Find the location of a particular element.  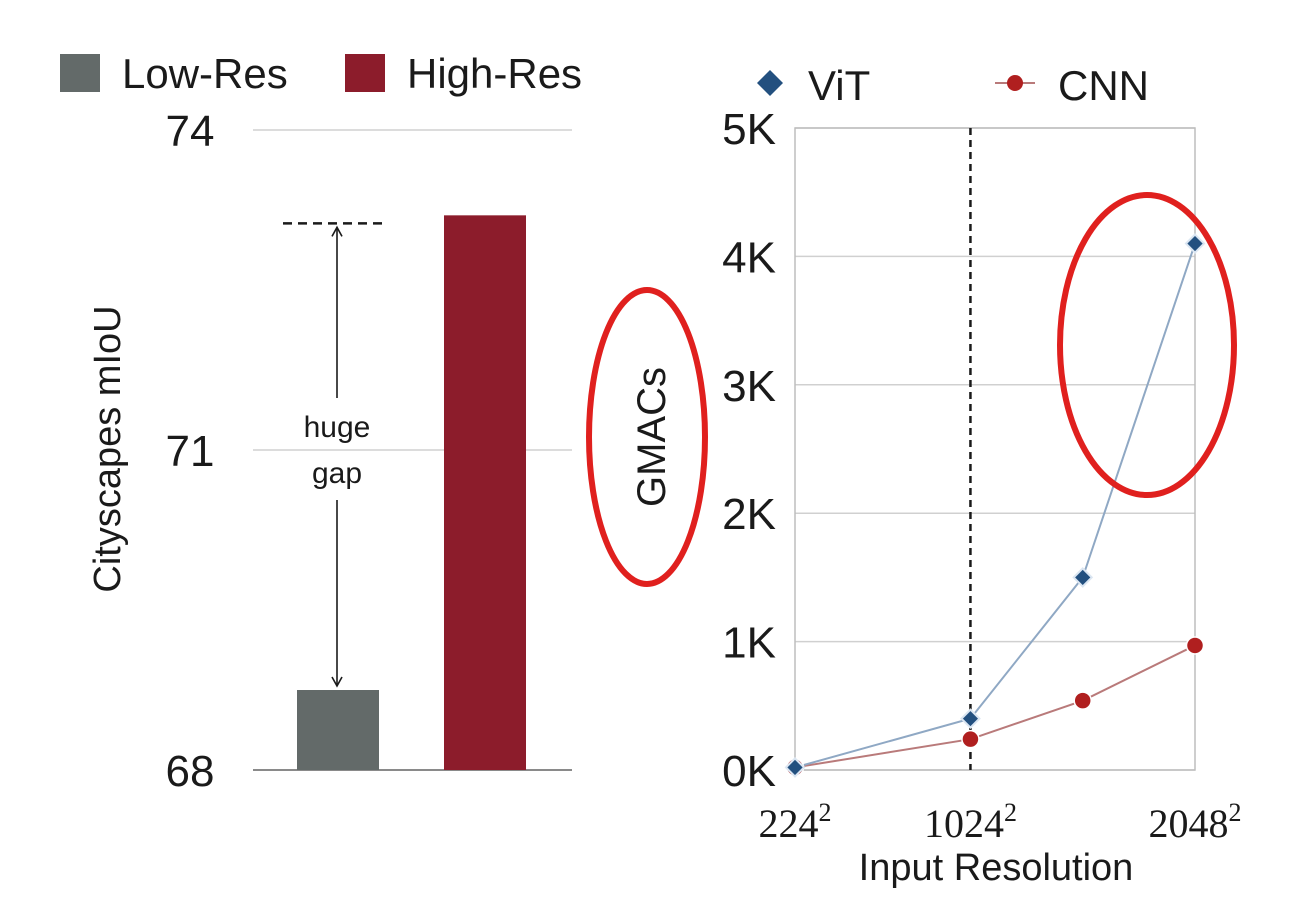

highlight-ellipse-gmacs is located at coordinates (647, 437).